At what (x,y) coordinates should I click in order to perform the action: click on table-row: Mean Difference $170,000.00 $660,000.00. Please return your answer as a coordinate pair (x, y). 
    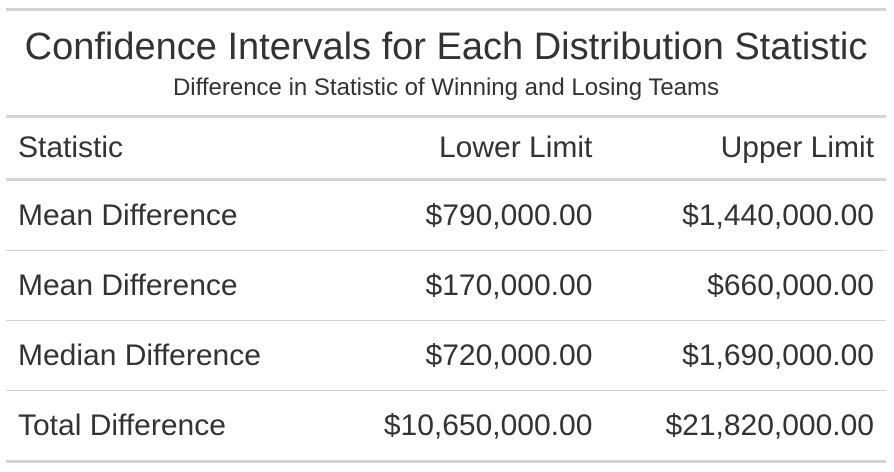
    Looking at the image, I should click on (446, 285).